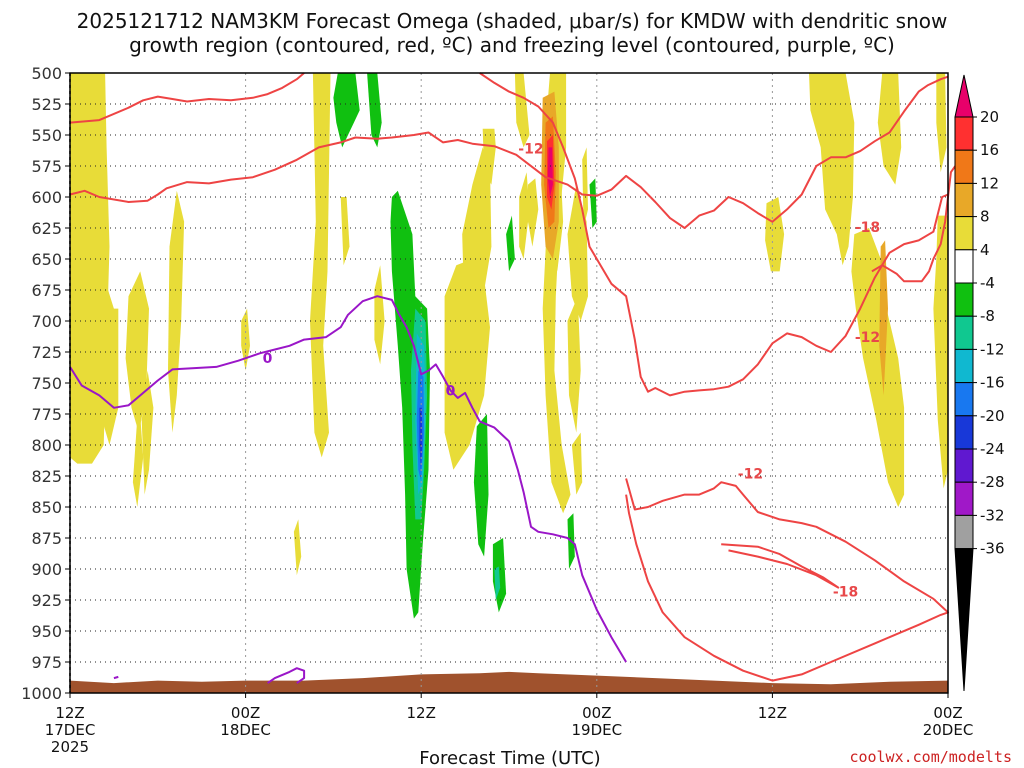 Image resolution: width=1024 pixels, height=768 pixels. Describe the element at coordinates (46, 569) in the screenshot. I see `y-tick-label: 900` at that location.